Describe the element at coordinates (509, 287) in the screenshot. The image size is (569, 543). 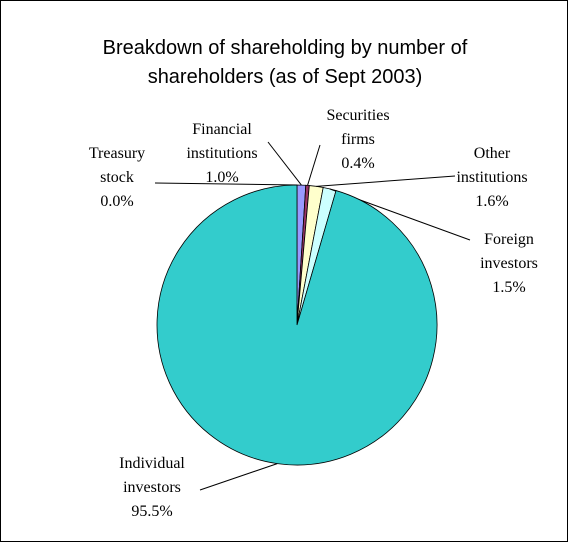
I see `value-label: 1.5%` at that location.